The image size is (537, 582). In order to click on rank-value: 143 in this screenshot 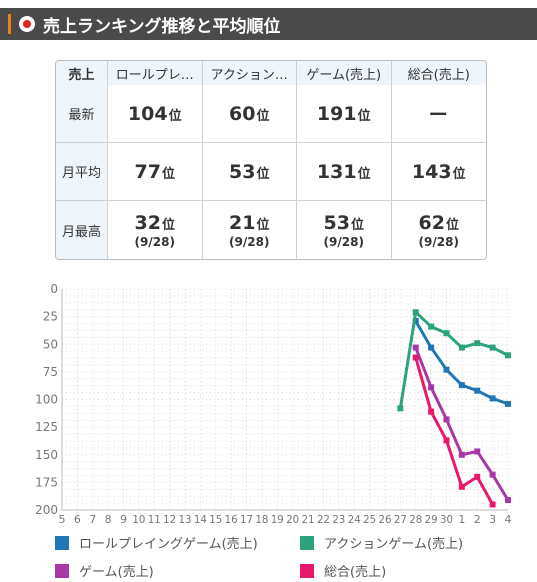, I will do `click(431, 171)`.